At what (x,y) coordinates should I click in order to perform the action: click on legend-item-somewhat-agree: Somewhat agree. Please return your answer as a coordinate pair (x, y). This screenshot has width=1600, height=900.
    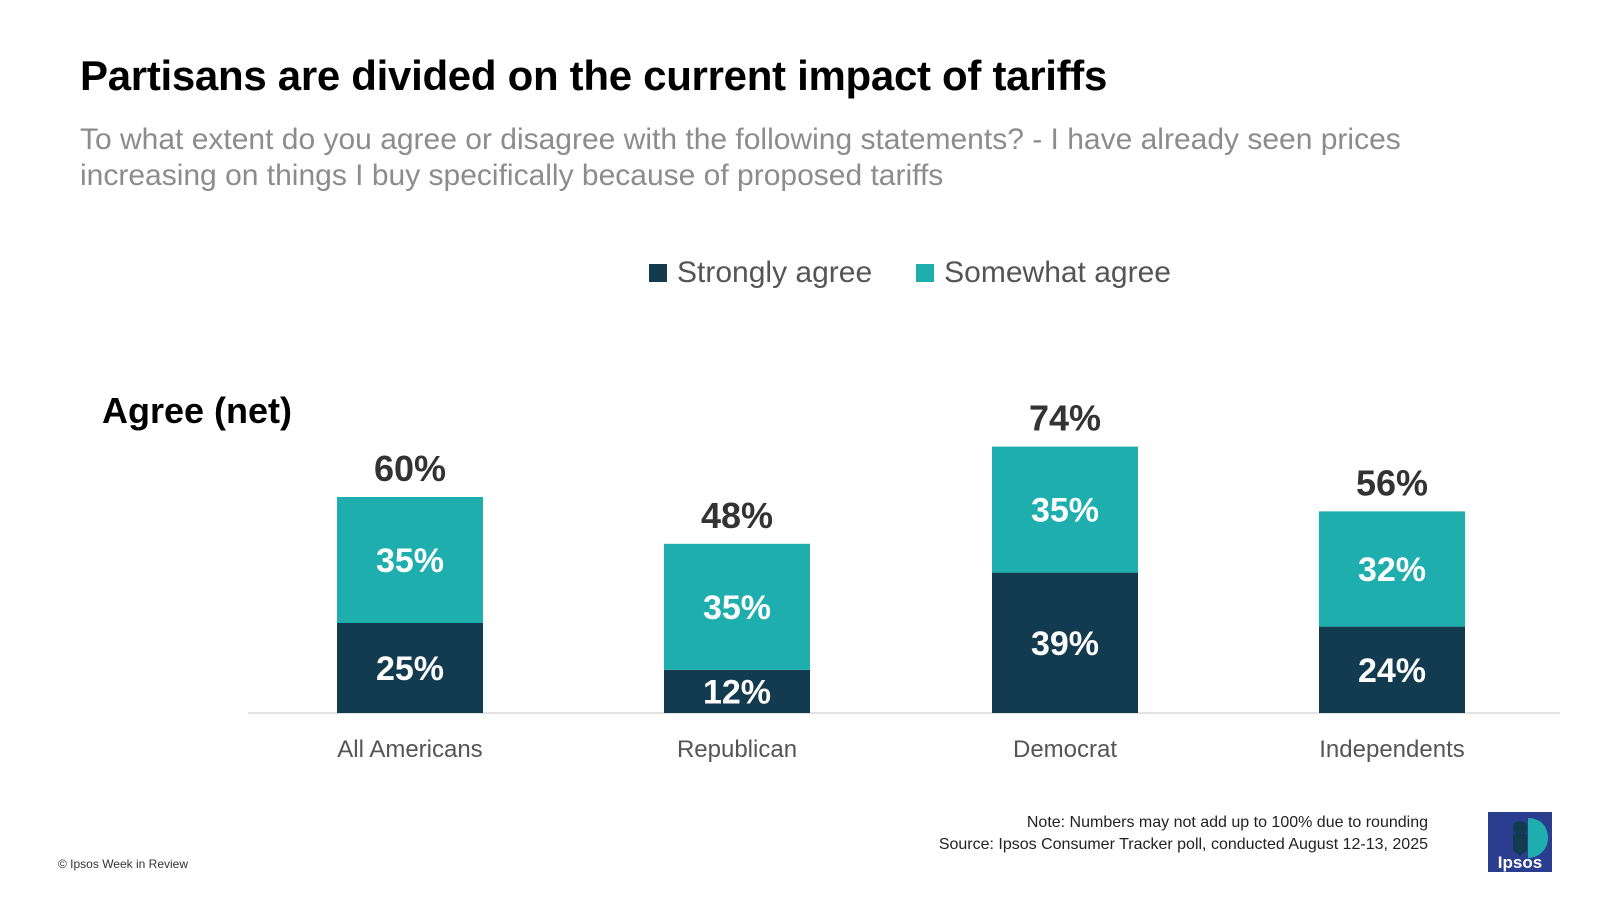
    Looking at the image, I should click on (1043, 273).